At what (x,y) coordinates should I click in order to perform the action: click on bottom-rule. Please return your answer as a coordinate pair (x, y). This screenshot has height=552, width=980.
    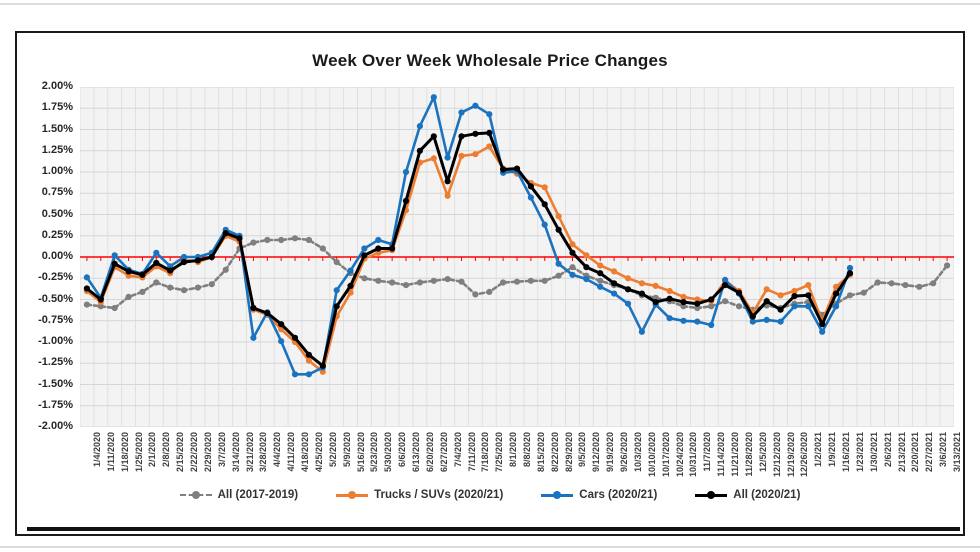
    Looking at the image, I should click on (493, 529).